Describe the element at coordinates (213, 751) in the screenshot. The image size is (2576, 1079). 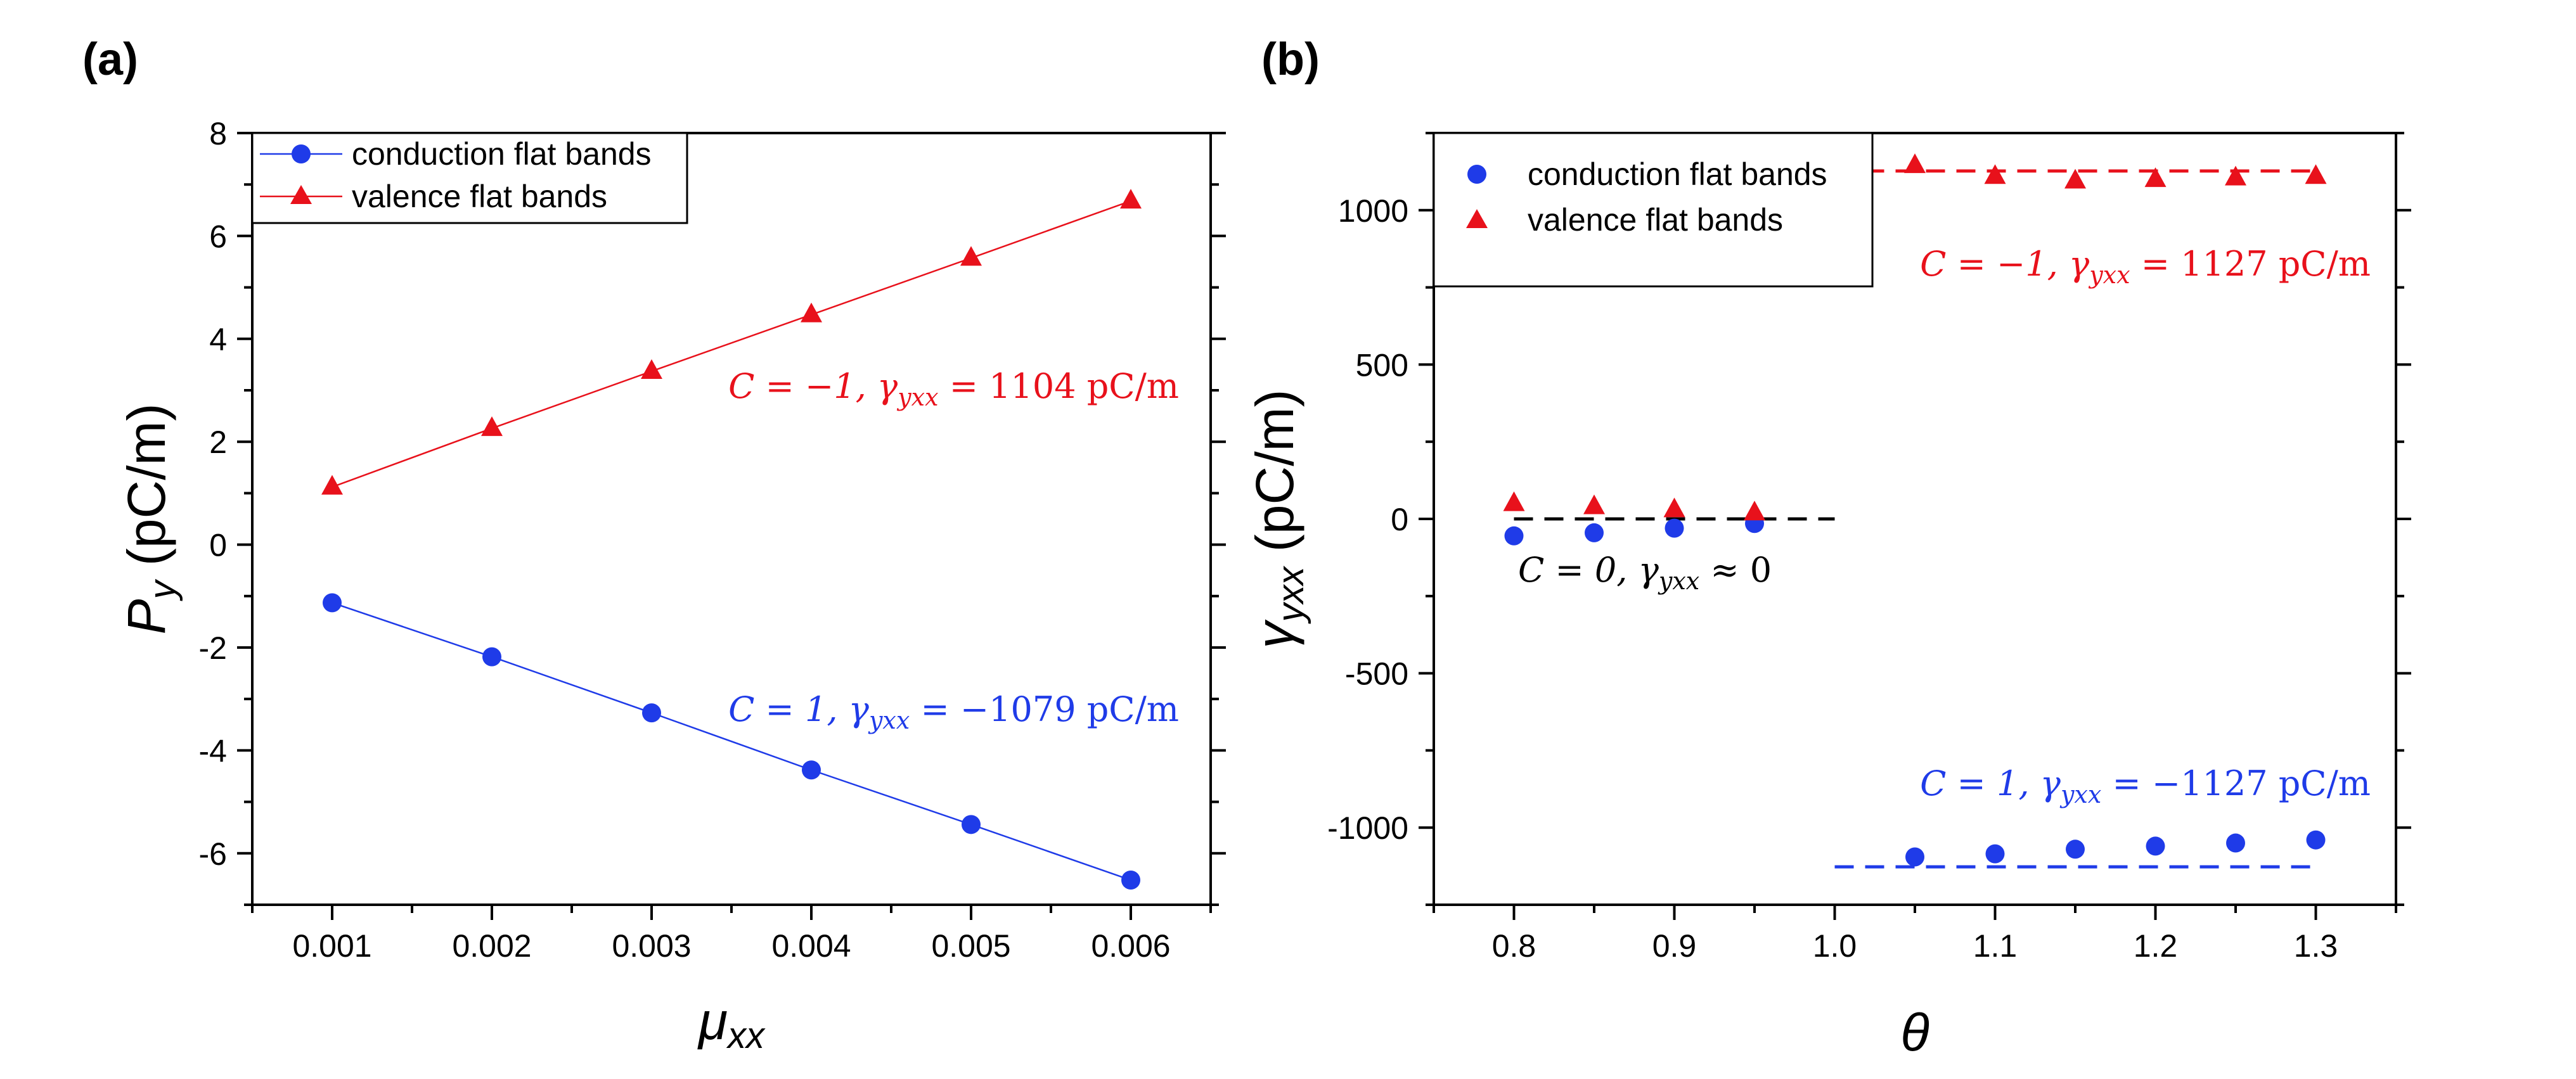
I see `panel-a-y-tick-label: -4` at that location.